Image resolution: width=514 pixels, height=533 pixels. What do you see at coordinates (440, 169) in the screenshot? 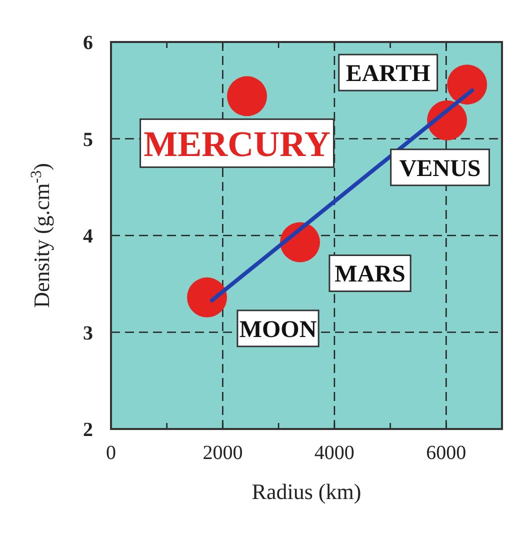
I see `annotation: VENUS` at bounding box center [440, 169].